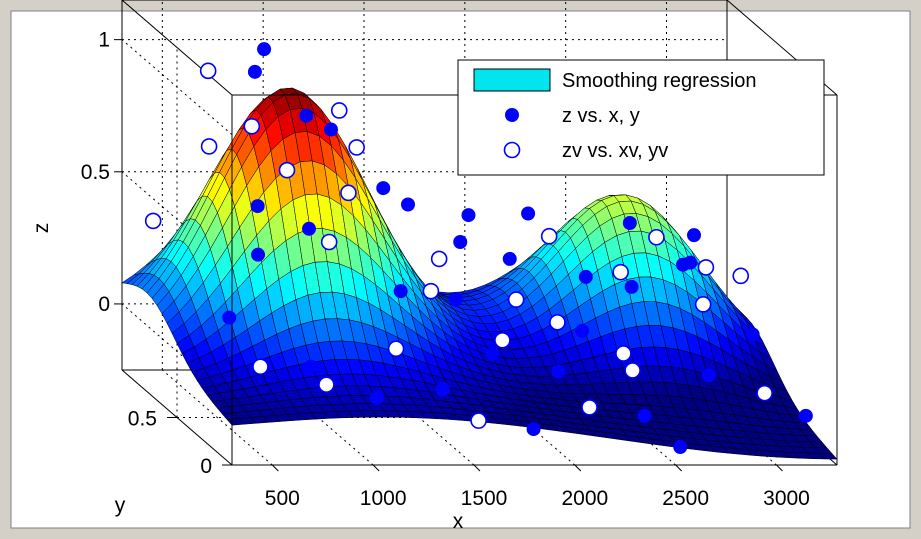  I want to click on z-axis-label: z, so click(41, 228).